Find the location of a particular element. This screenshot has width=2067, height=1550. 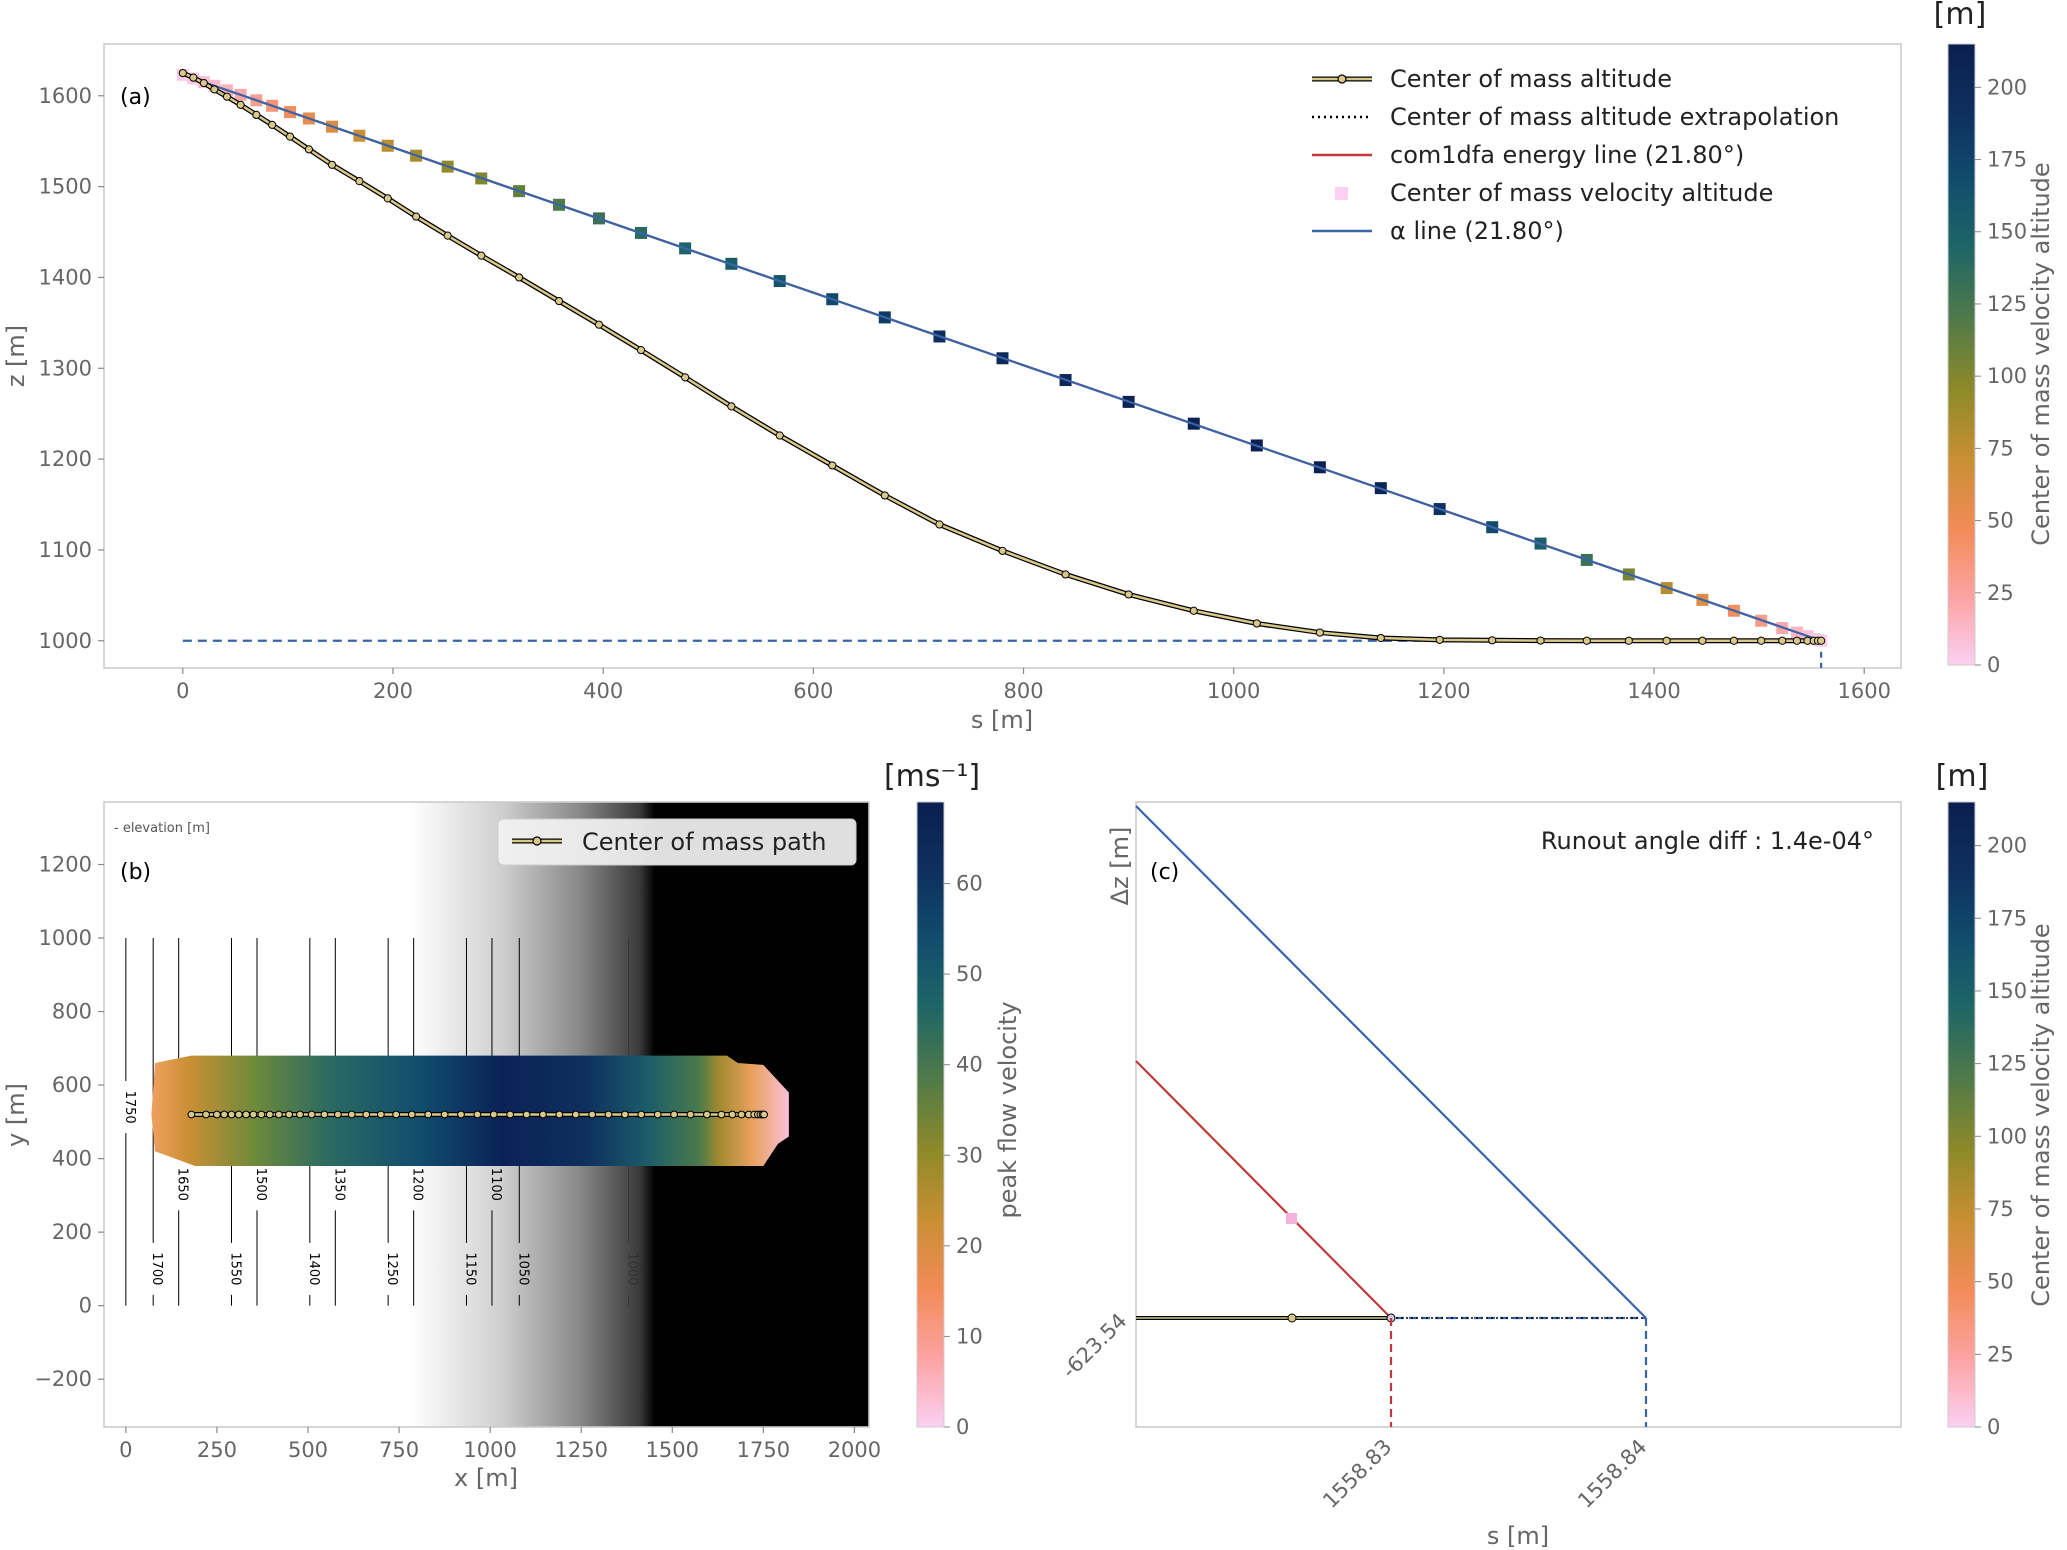

contour-label: 1700 is located at coordinates (156, 1268).